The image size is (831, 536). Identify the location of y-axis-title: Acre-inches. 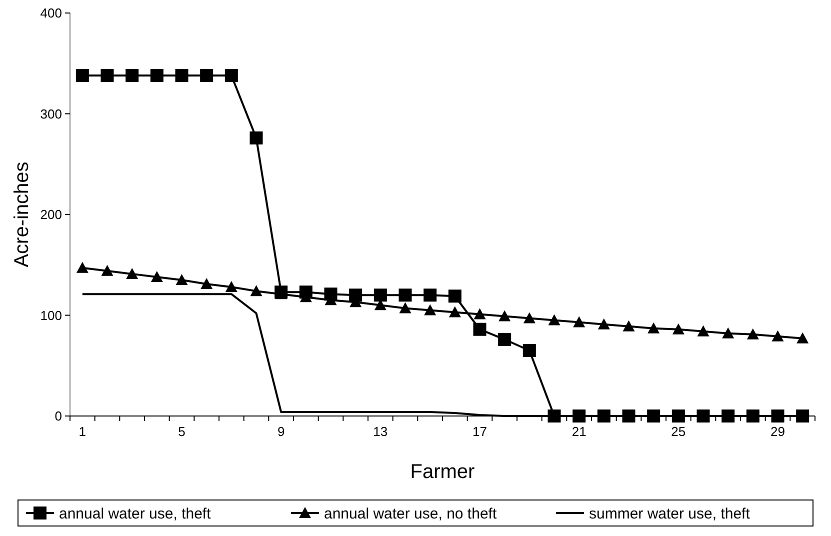
(22, 215).